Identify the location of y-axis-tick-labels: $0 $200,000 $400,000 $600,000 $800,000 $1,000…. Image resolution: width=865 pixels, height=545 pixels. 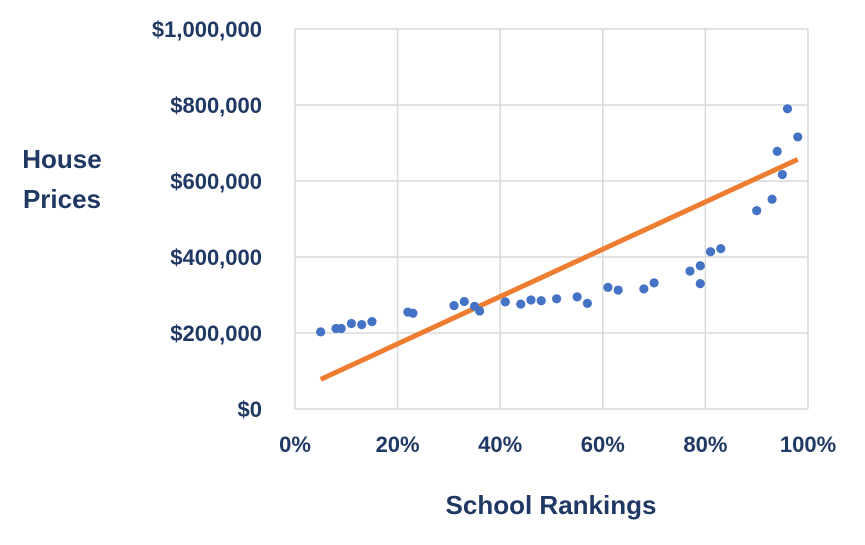
(207, 219).